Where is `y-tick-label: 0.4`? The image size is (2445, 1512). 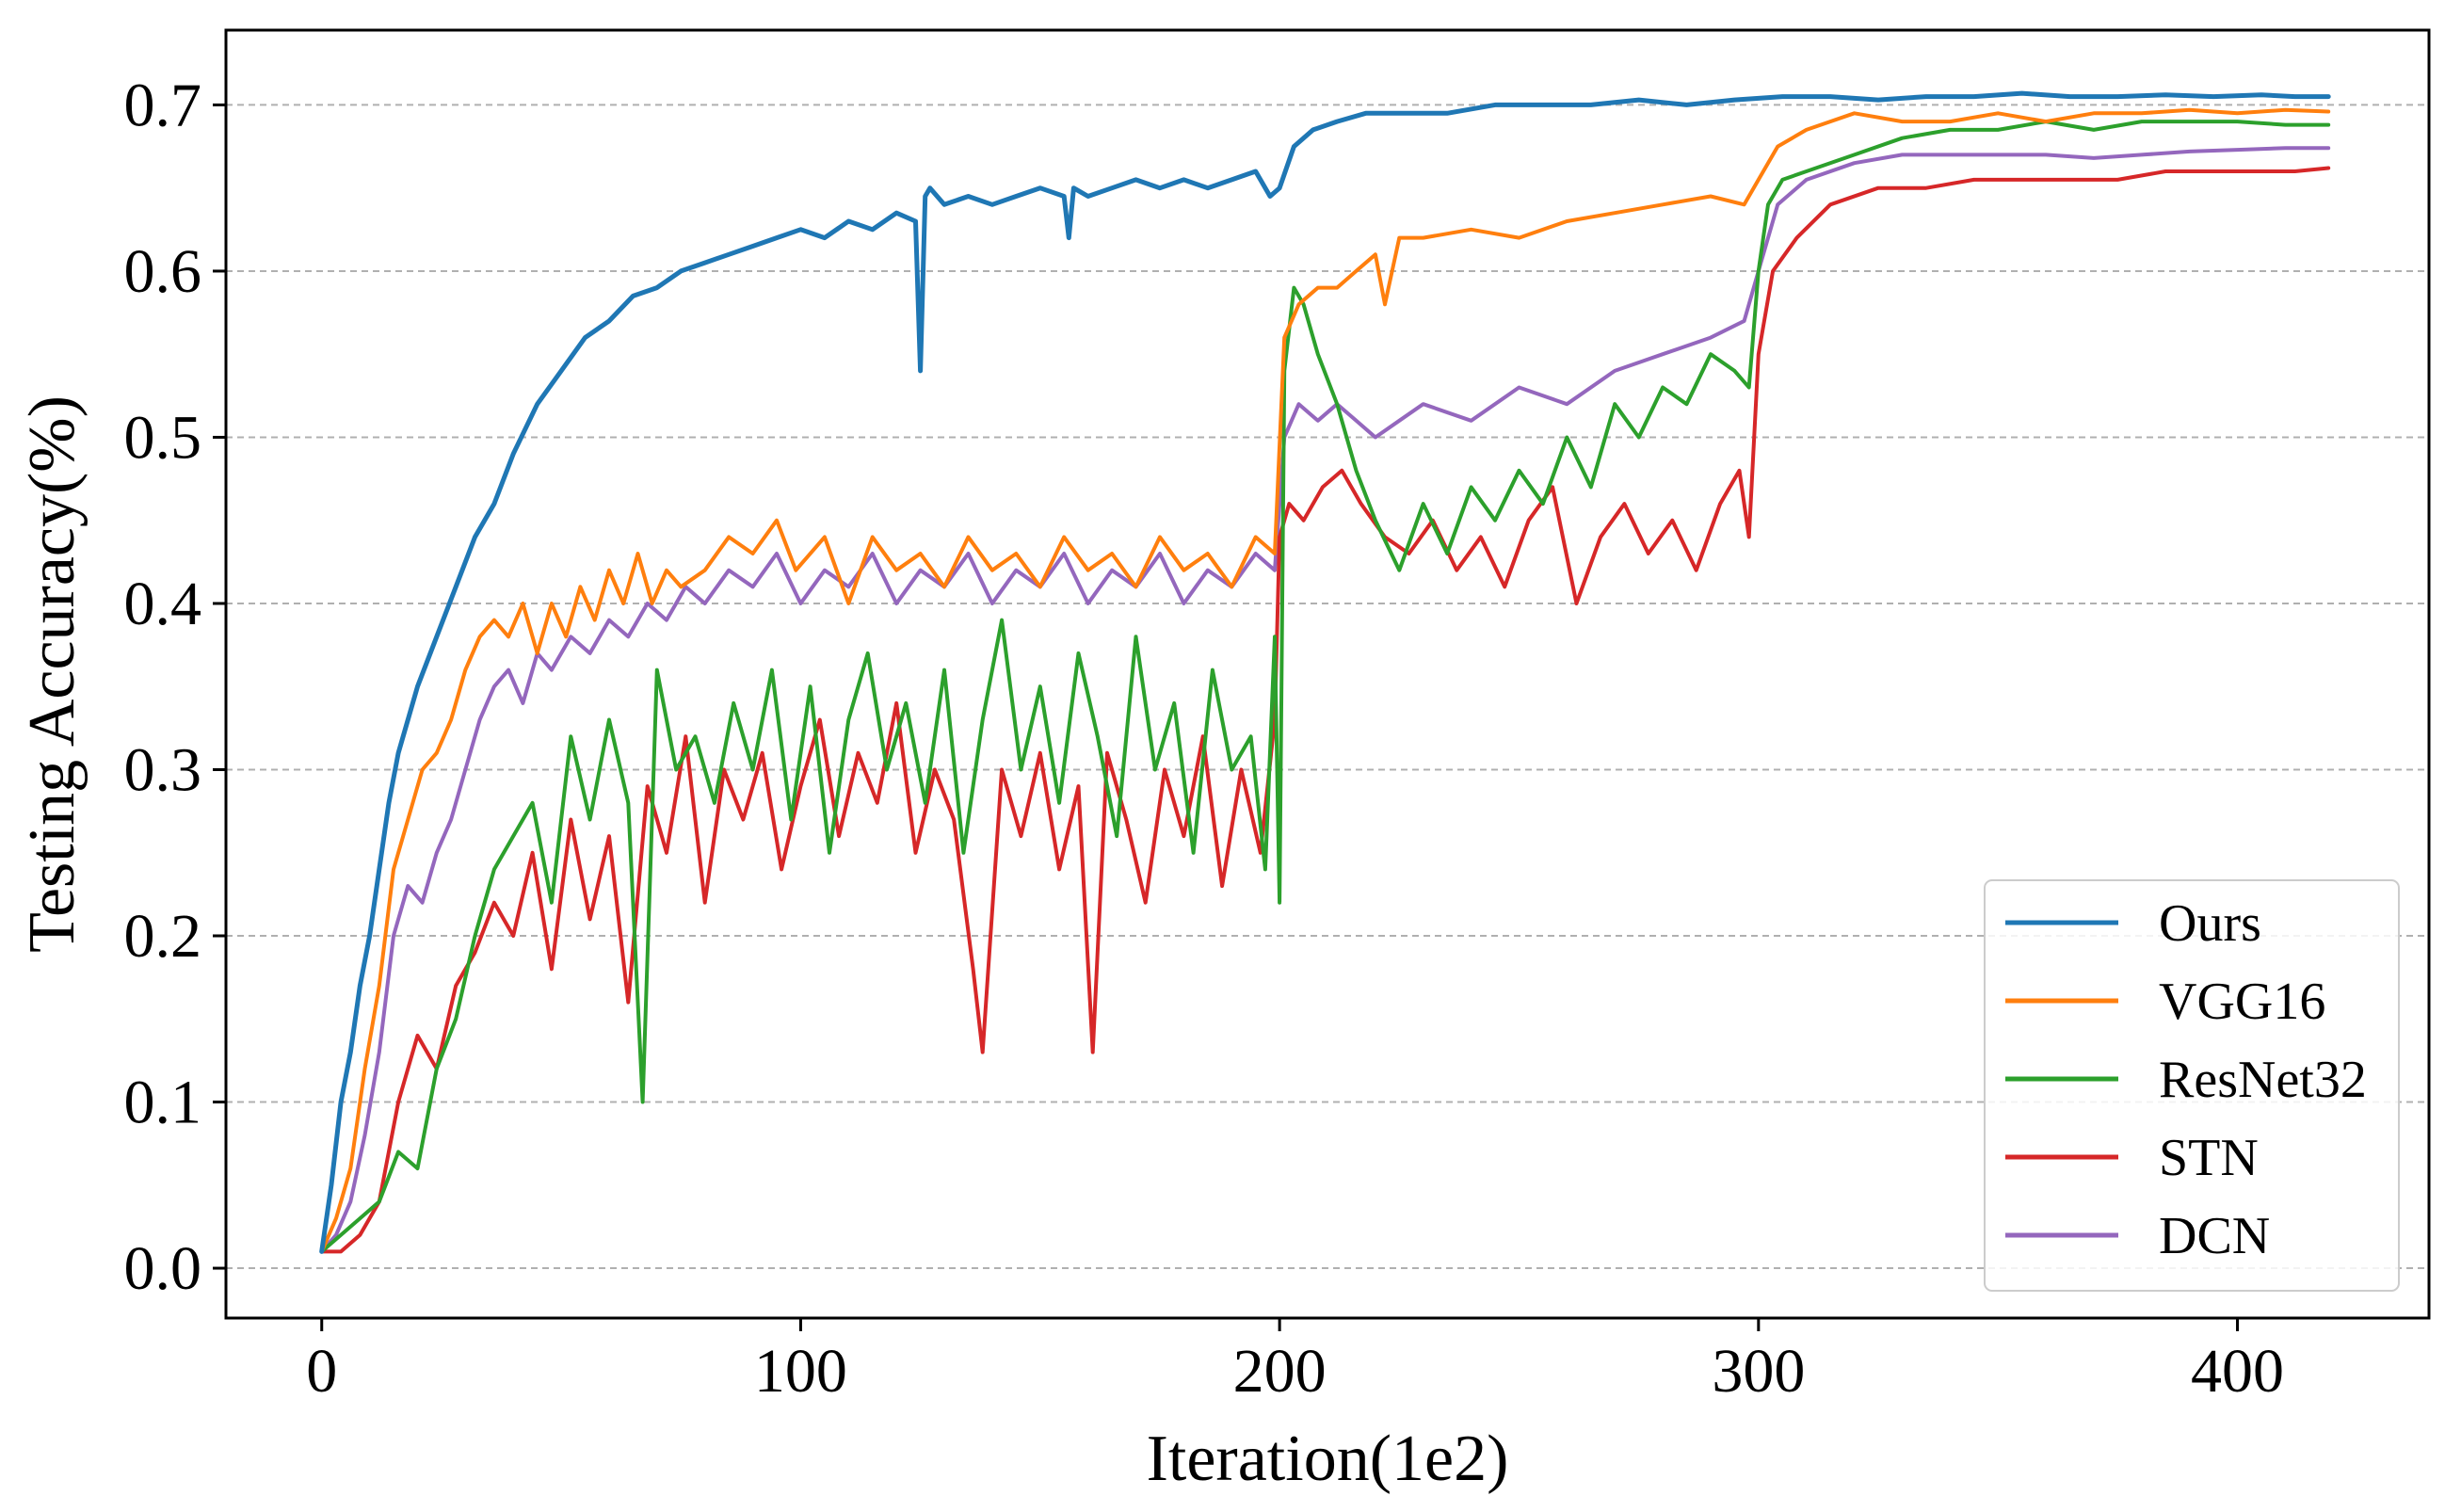
y-tick-label: 0.4 is located at coordinates (163, 604).